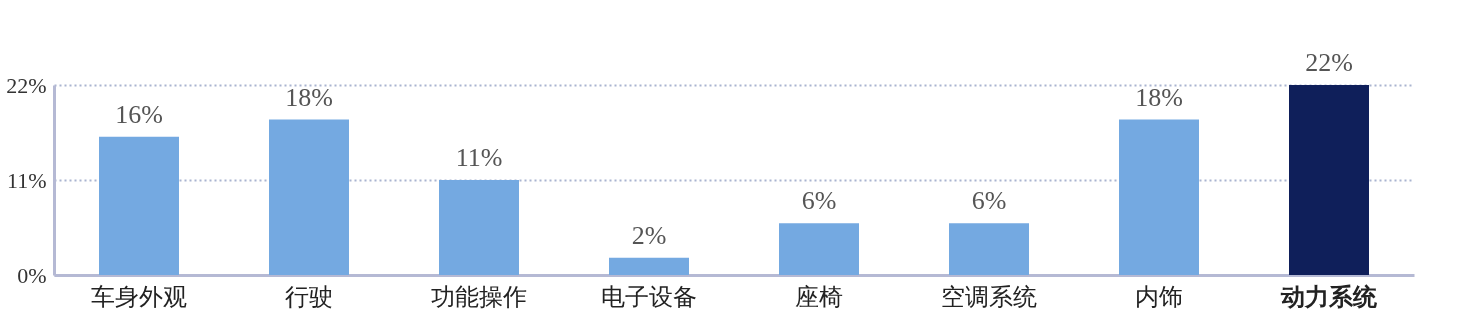  I want to click on y-tick-label: 22%, so click(26, 85).